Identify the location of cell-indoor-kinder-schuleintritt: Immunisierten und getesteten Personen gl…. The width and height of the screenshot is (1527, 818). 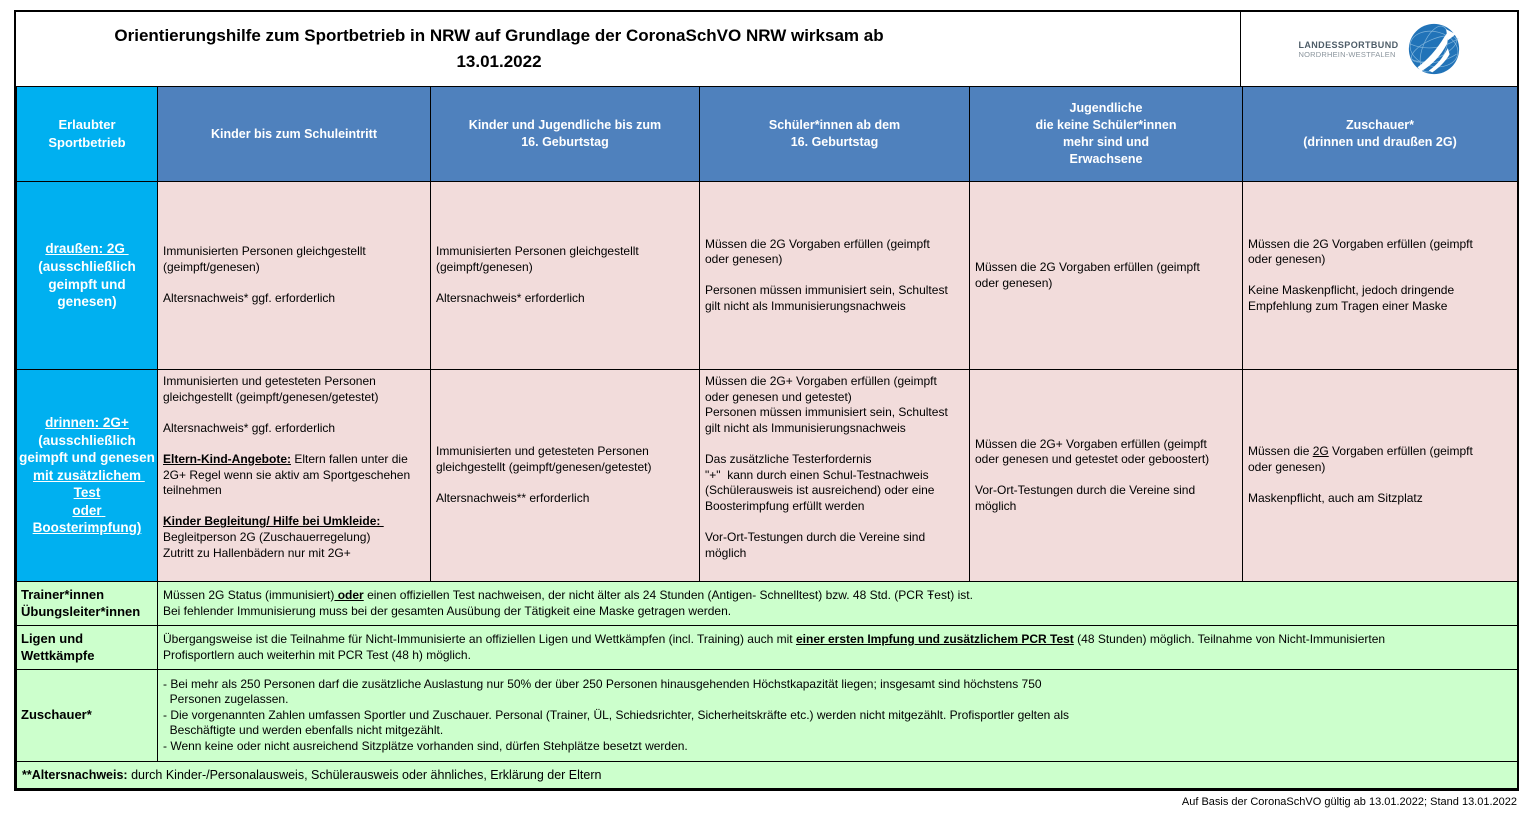
(294, 475).